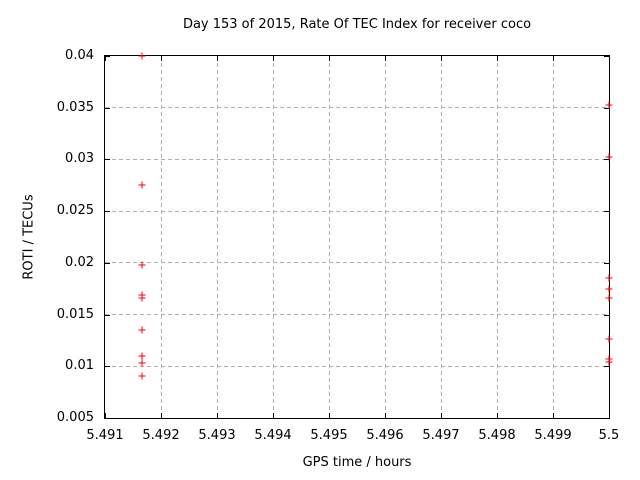  I want to click on x-axis-label: GPS time / hours, so click(357, 462).